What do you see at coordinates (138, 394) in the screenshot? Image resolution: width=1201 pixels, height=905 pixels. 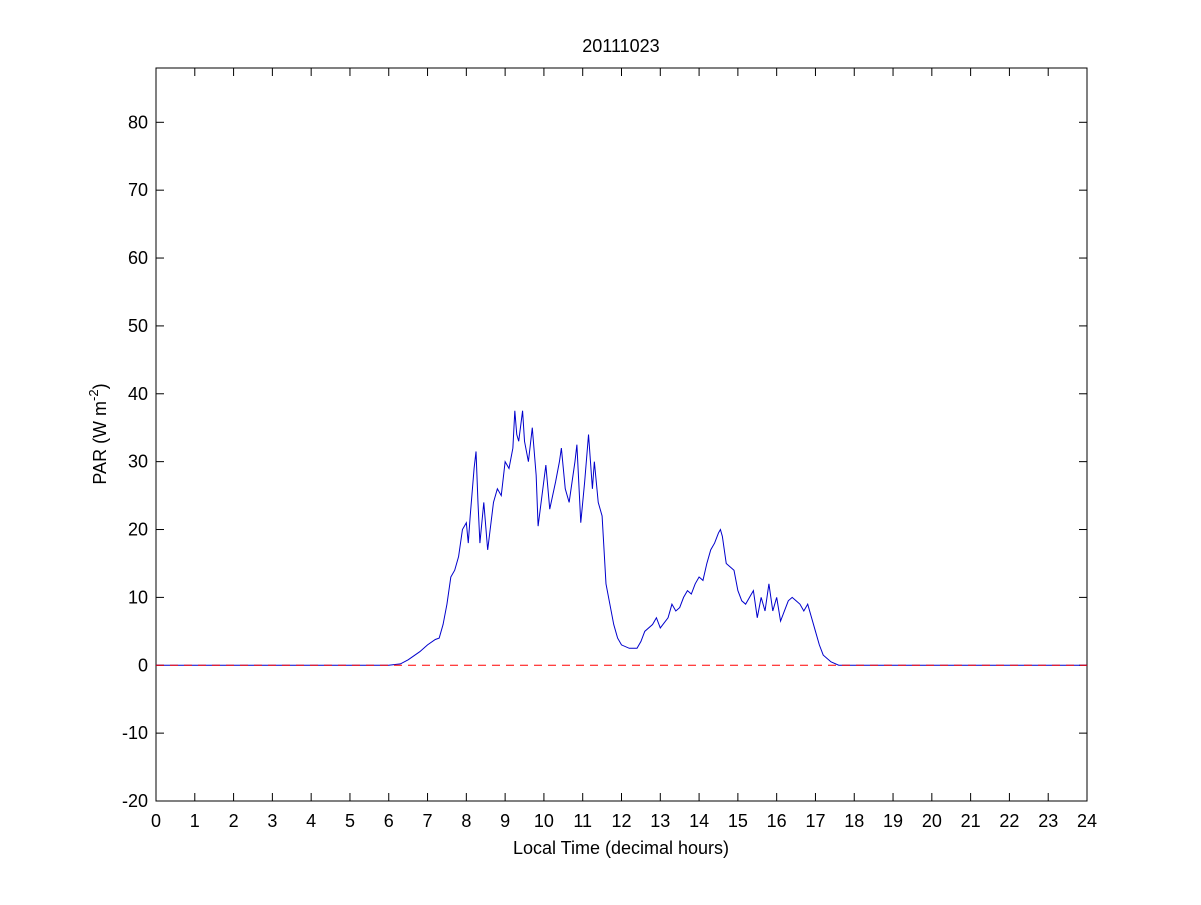 I see `y-tick-label: 40` at bounding box center [138, 394].